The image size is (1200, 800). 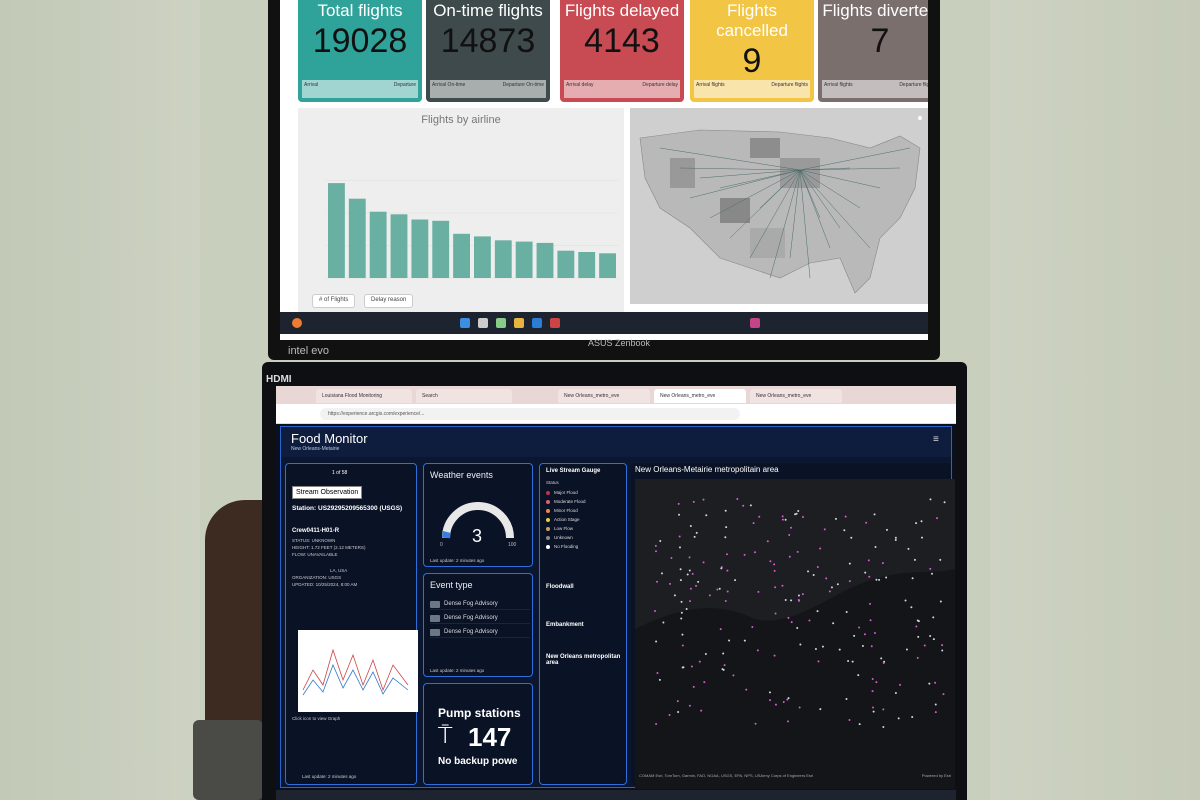 I want to click on browser-tab: Louisiana Flood Monitoring, so click(x=364, y=396).